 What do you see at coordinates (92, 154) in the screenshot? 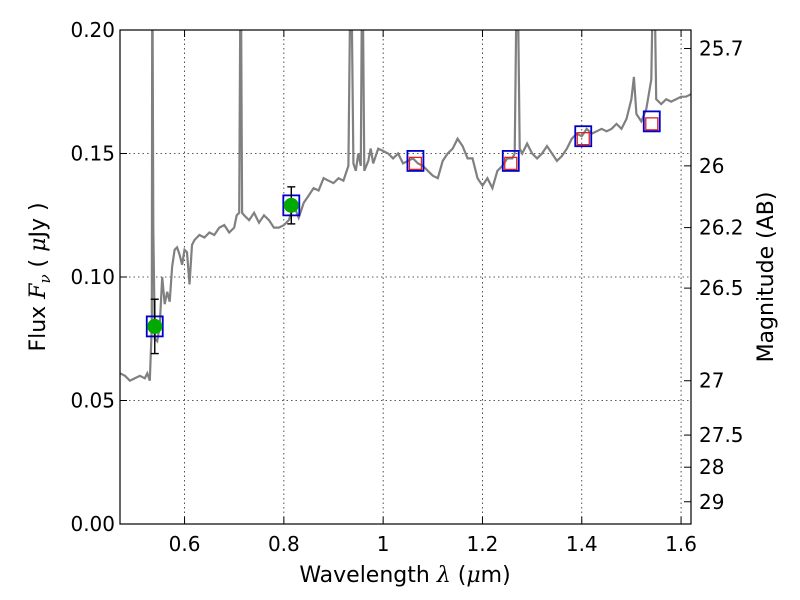
I see `y-tick-label: 0.15` at bounding box center [92, 154].